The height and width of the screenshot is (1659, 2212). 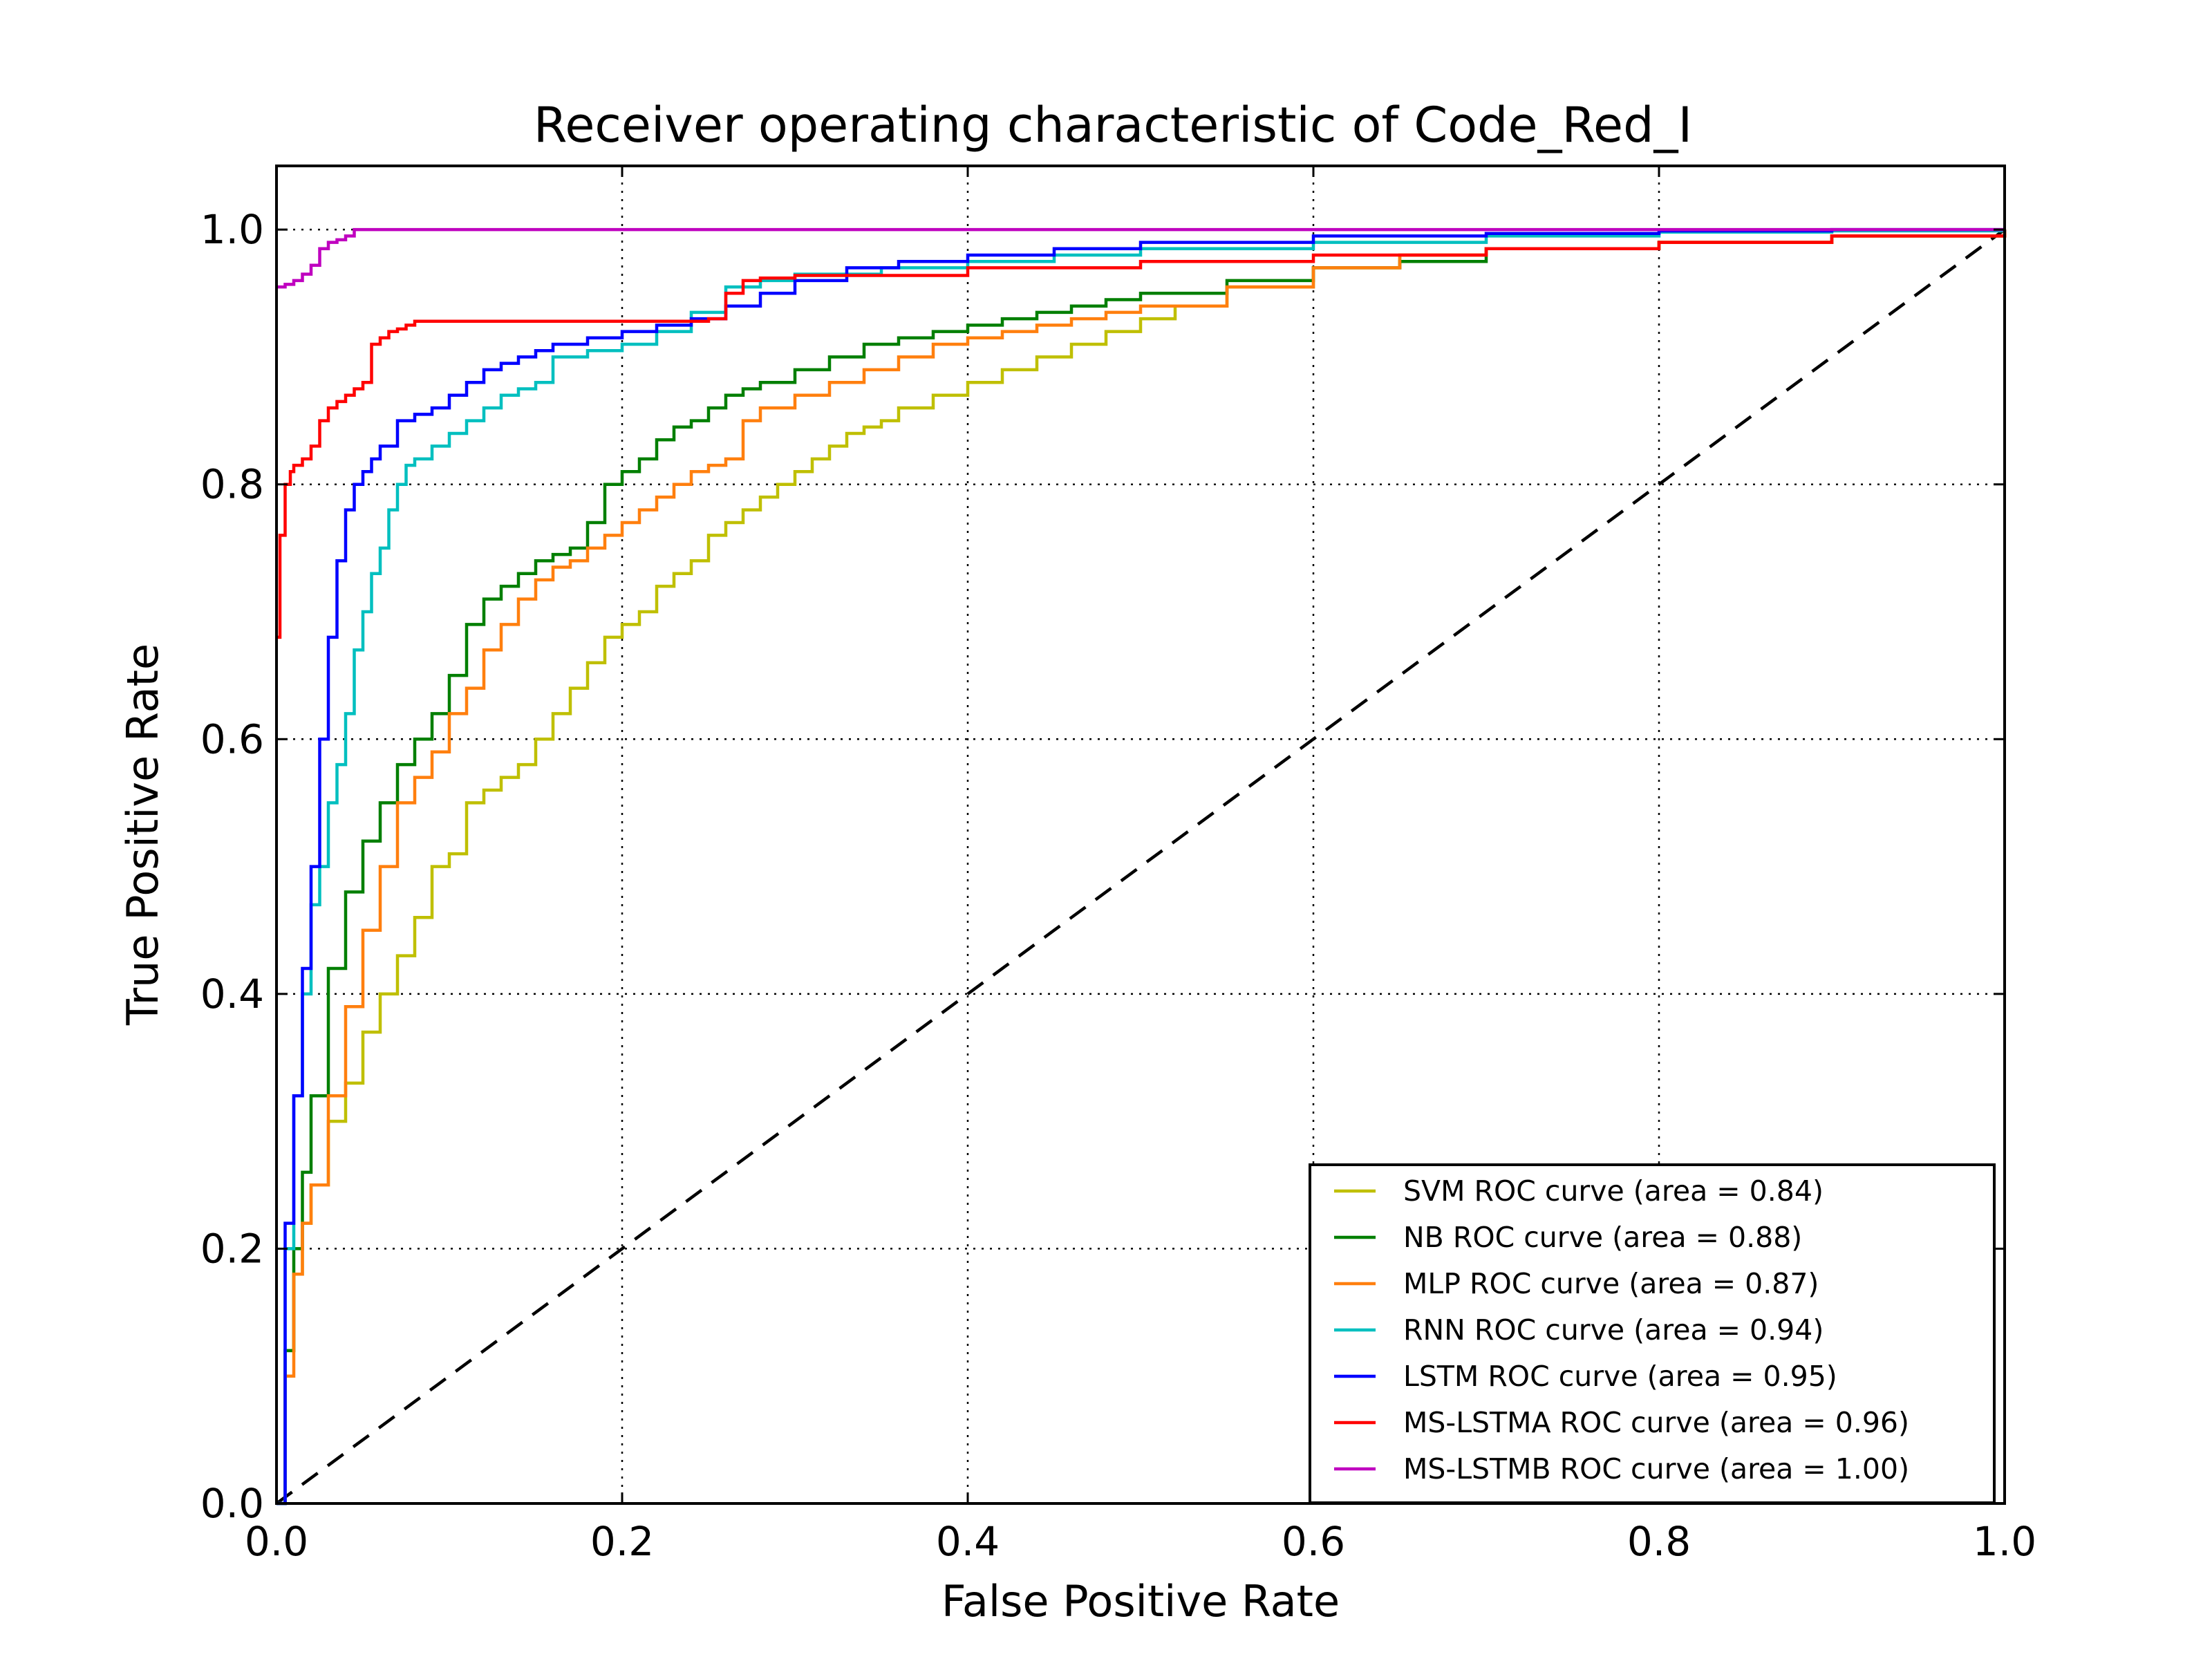 I want to click on x-tick-label: 0.8, so click(x=1659, y=1541).